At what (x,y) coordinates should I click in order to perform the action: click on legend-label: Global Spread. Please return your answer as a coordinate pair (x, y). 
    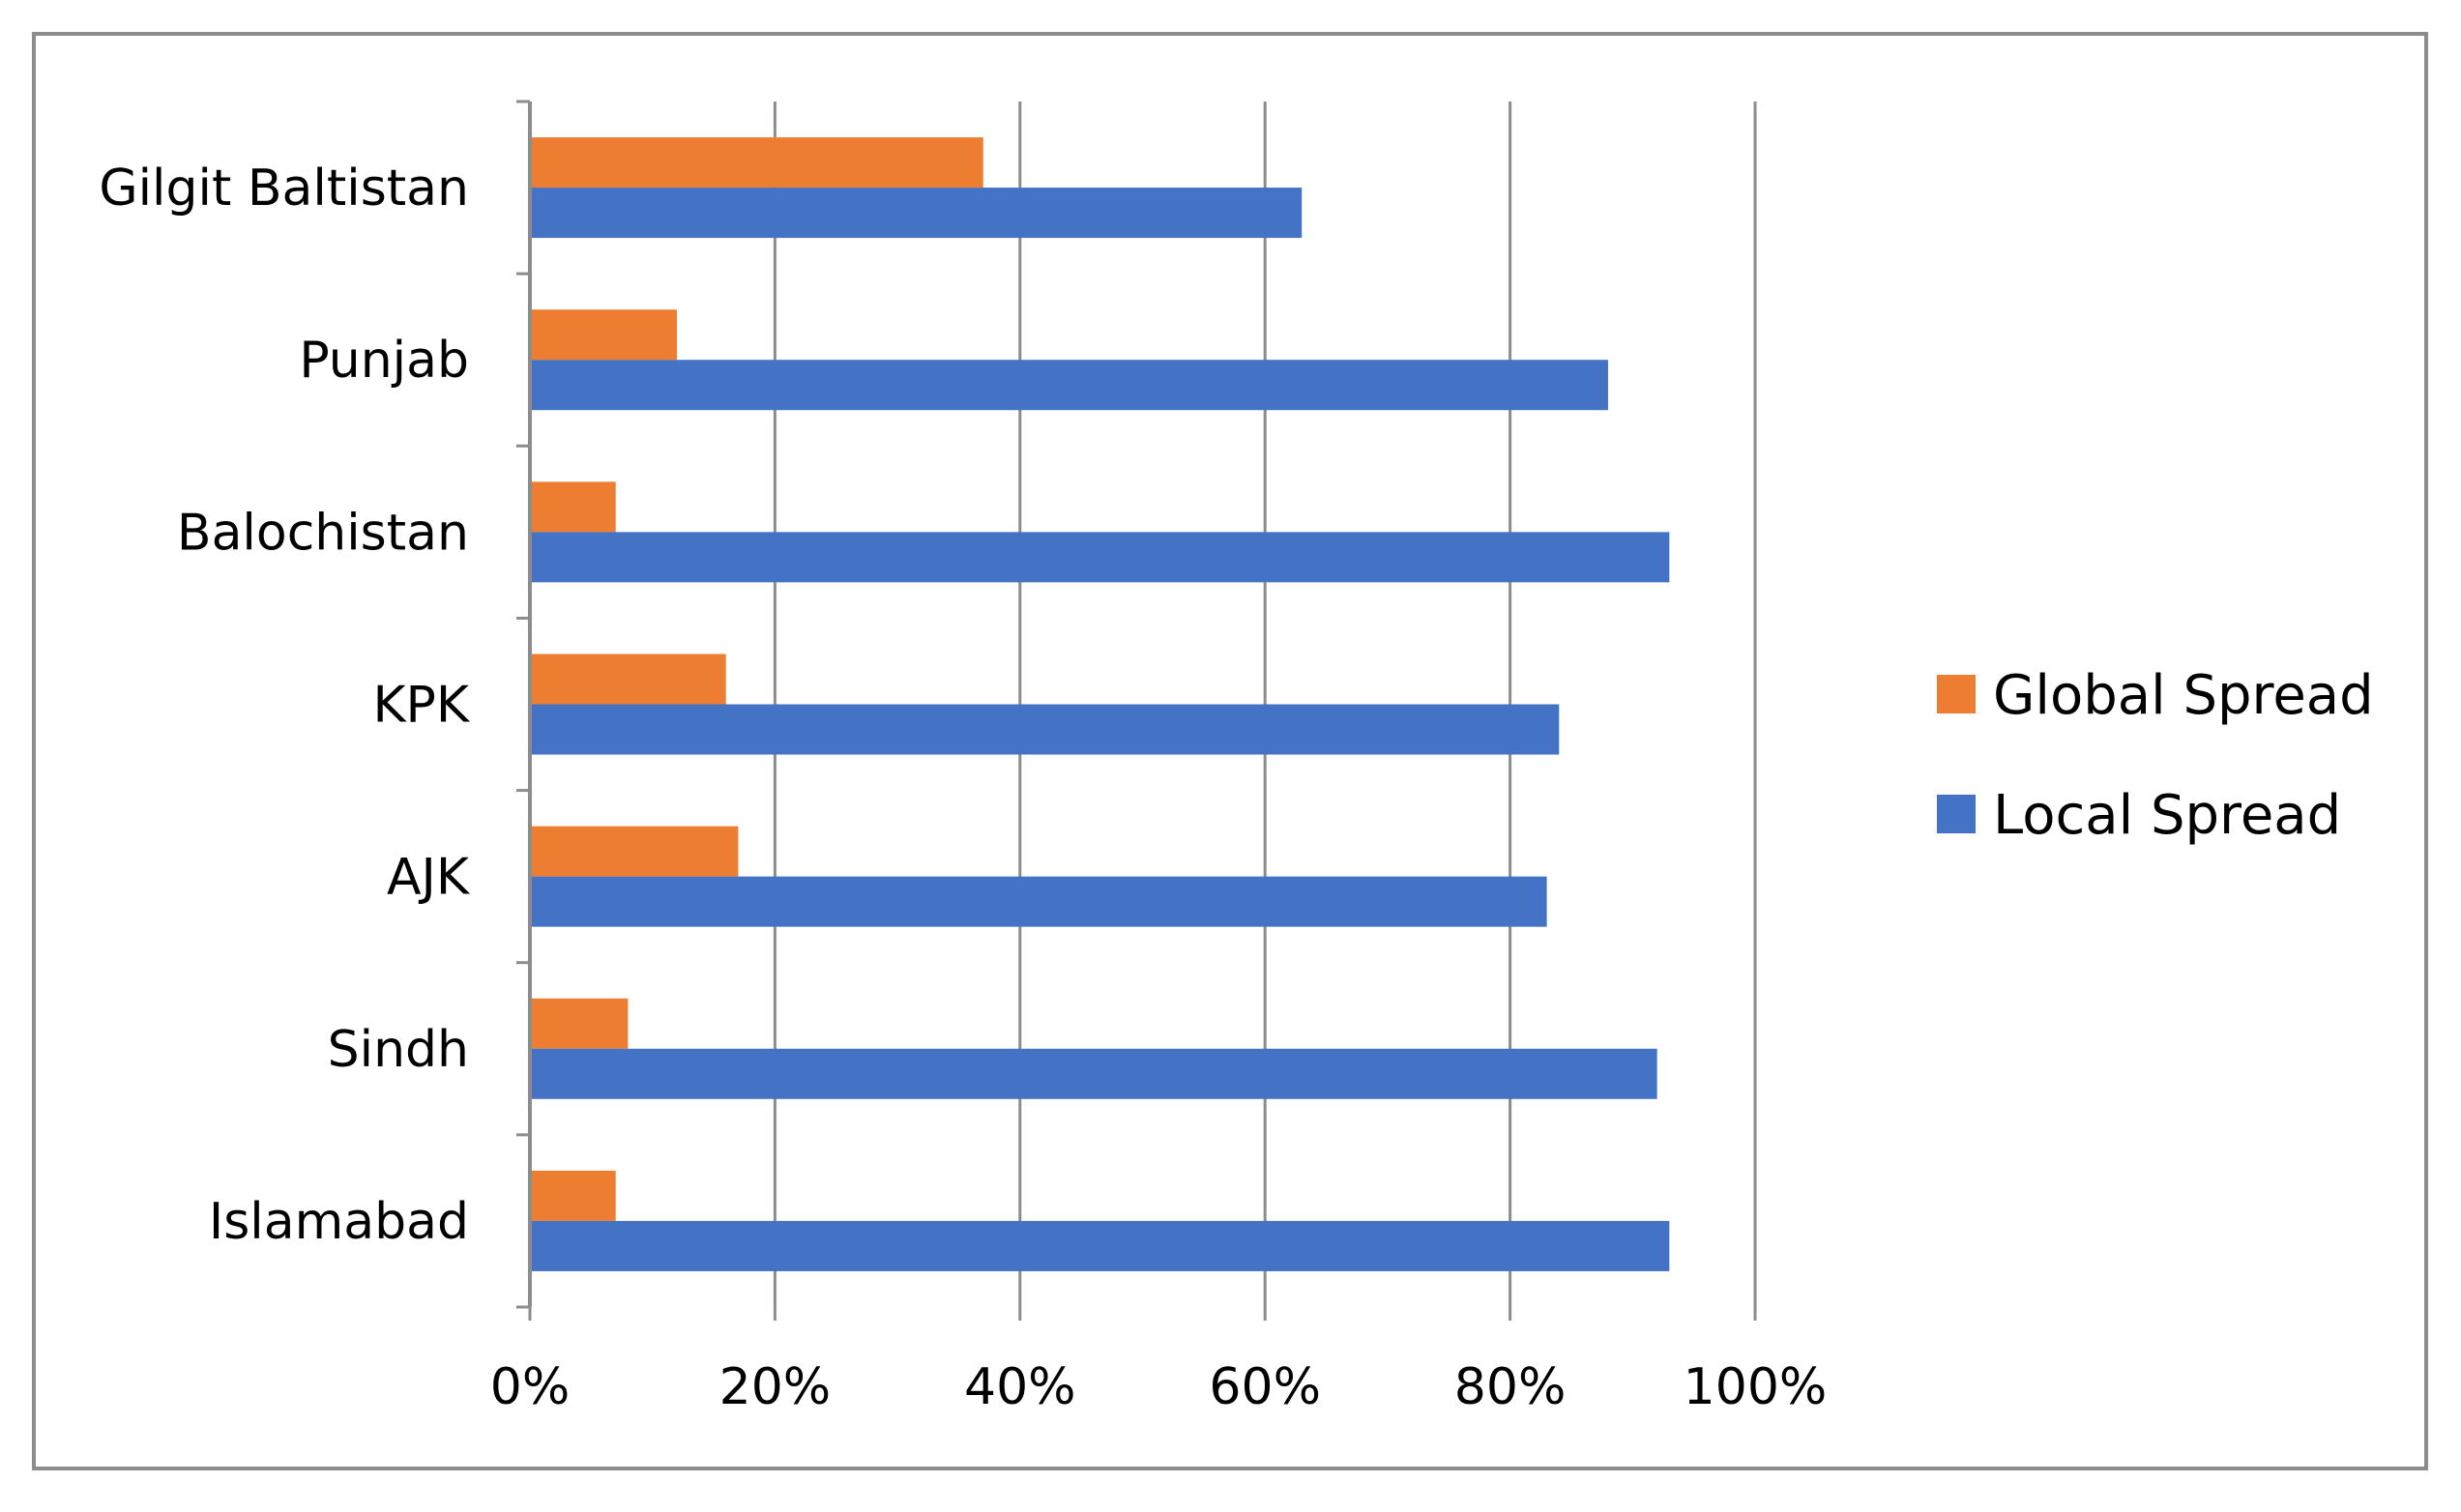
    Looking at the image, I should click on (2183, 695).